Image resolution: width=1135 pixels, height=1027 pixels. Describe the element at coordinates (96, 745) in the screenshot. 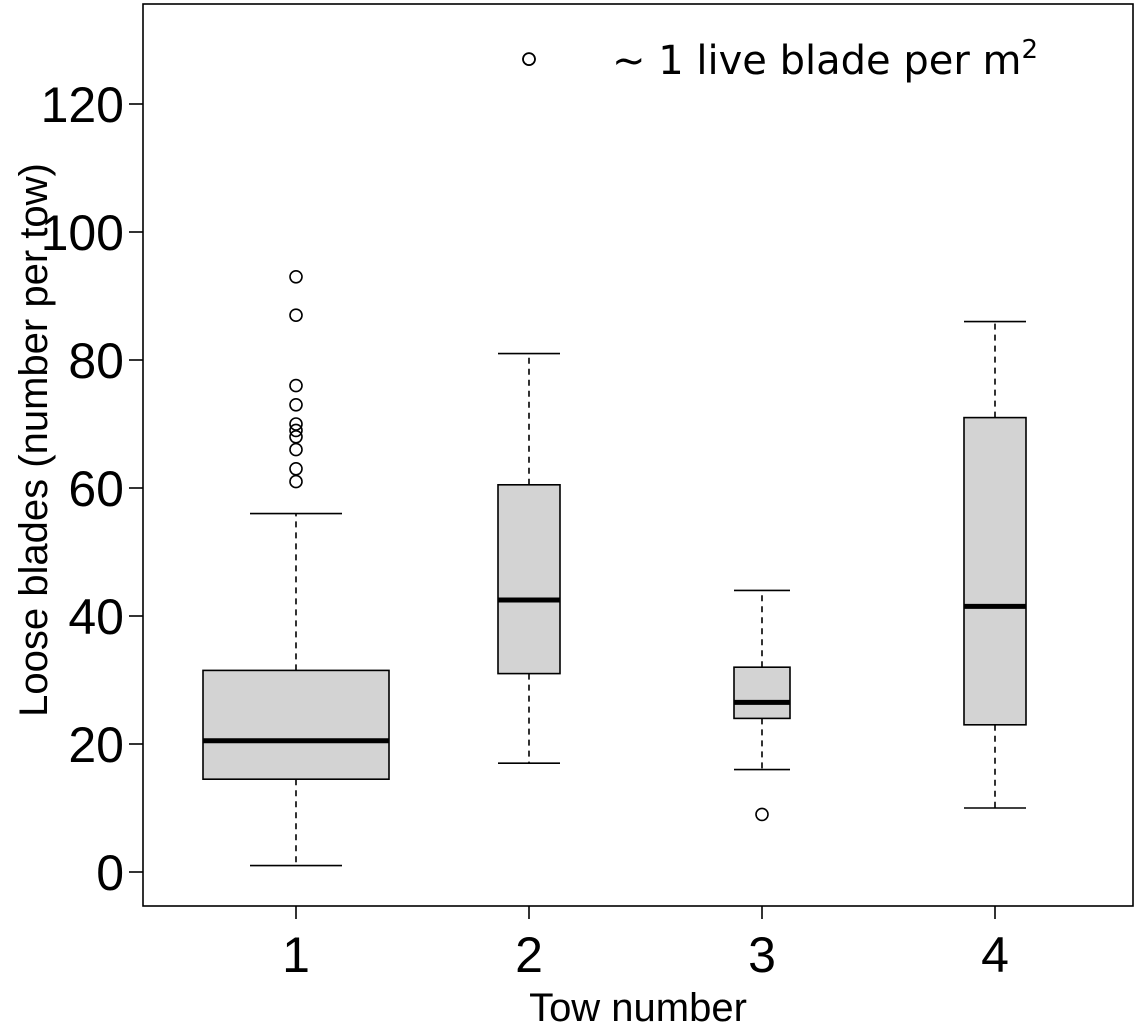

I see `y-tick-label: 20` at that location.